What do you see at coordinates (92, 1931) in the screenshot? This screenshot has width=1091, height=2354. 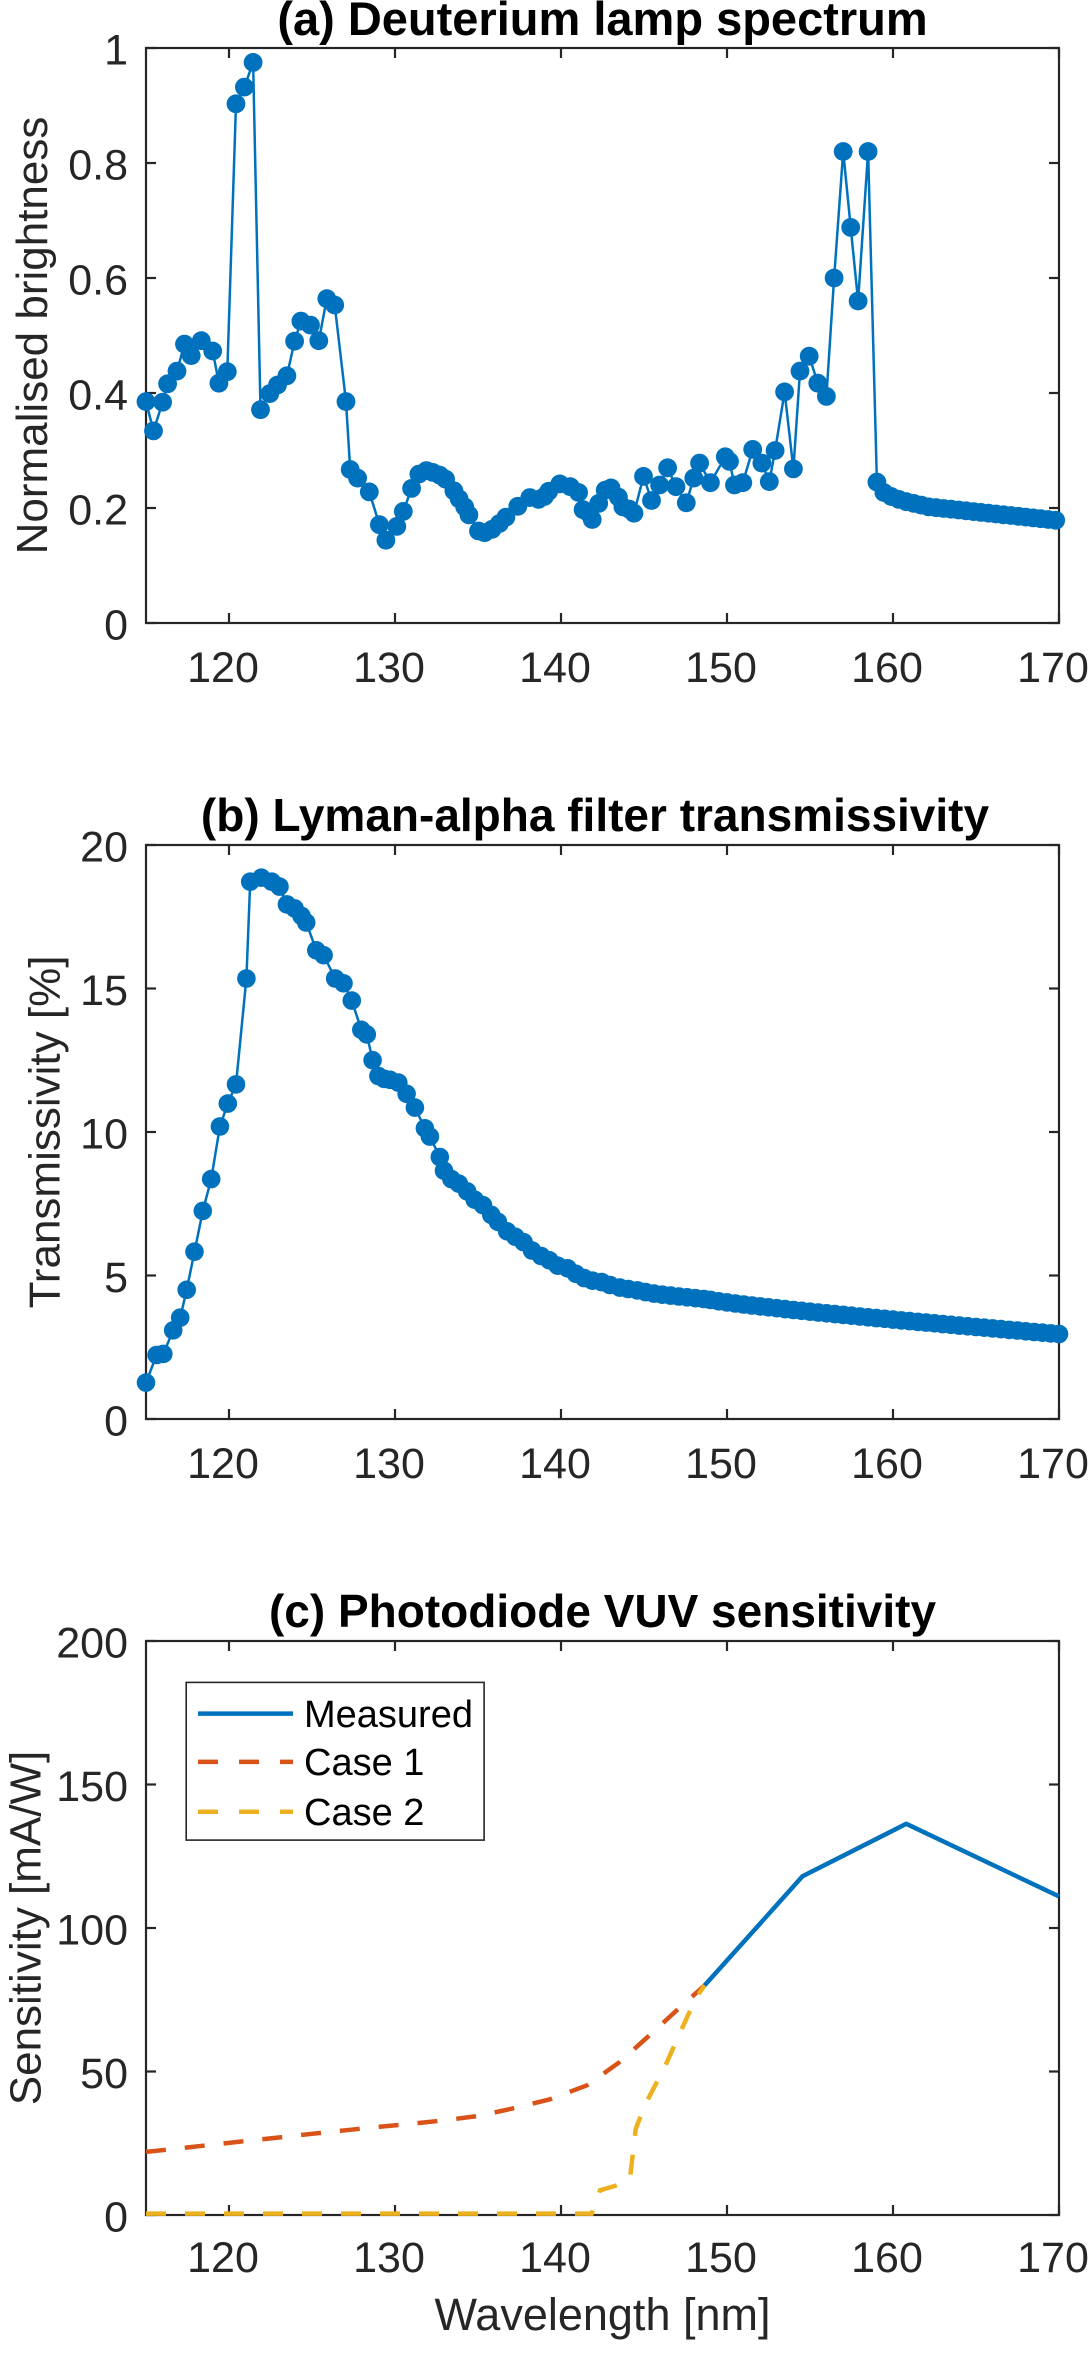 I see `svg-text: 100` at bounding box center [92, 1931].